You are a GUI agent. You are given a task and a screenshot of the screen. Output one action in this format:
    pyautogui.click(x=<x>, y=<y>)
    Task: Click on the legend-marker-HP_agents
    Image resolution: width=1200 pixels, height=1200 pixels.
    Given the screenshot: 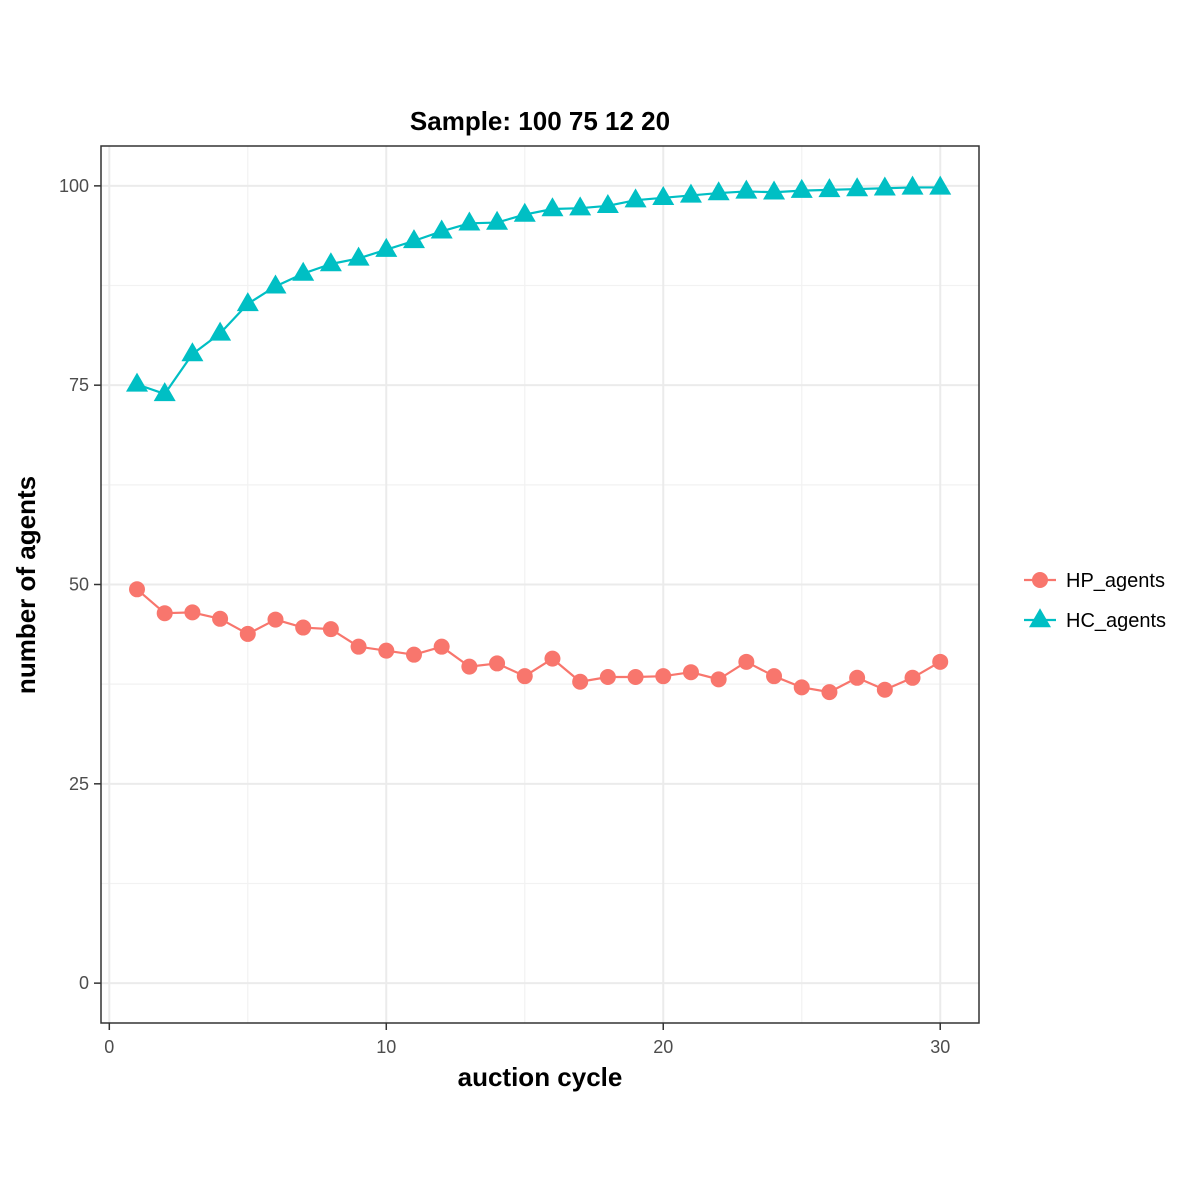 What is the action you would take?
    pyautogui.click(x=1040, y=580)
    